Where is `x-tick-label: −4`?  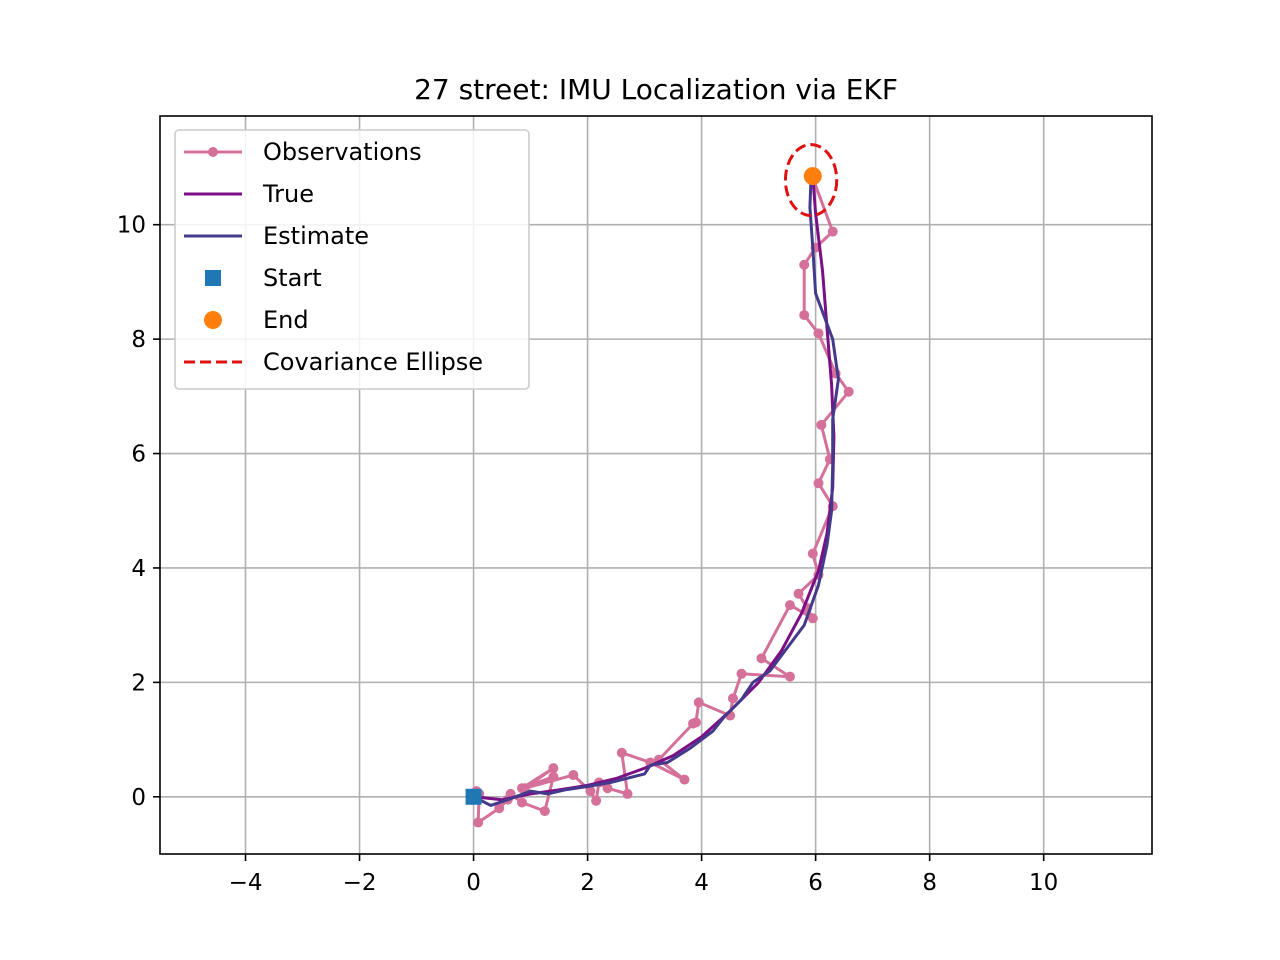
x-tick-label: −4 is located at coordinates (246, 883).